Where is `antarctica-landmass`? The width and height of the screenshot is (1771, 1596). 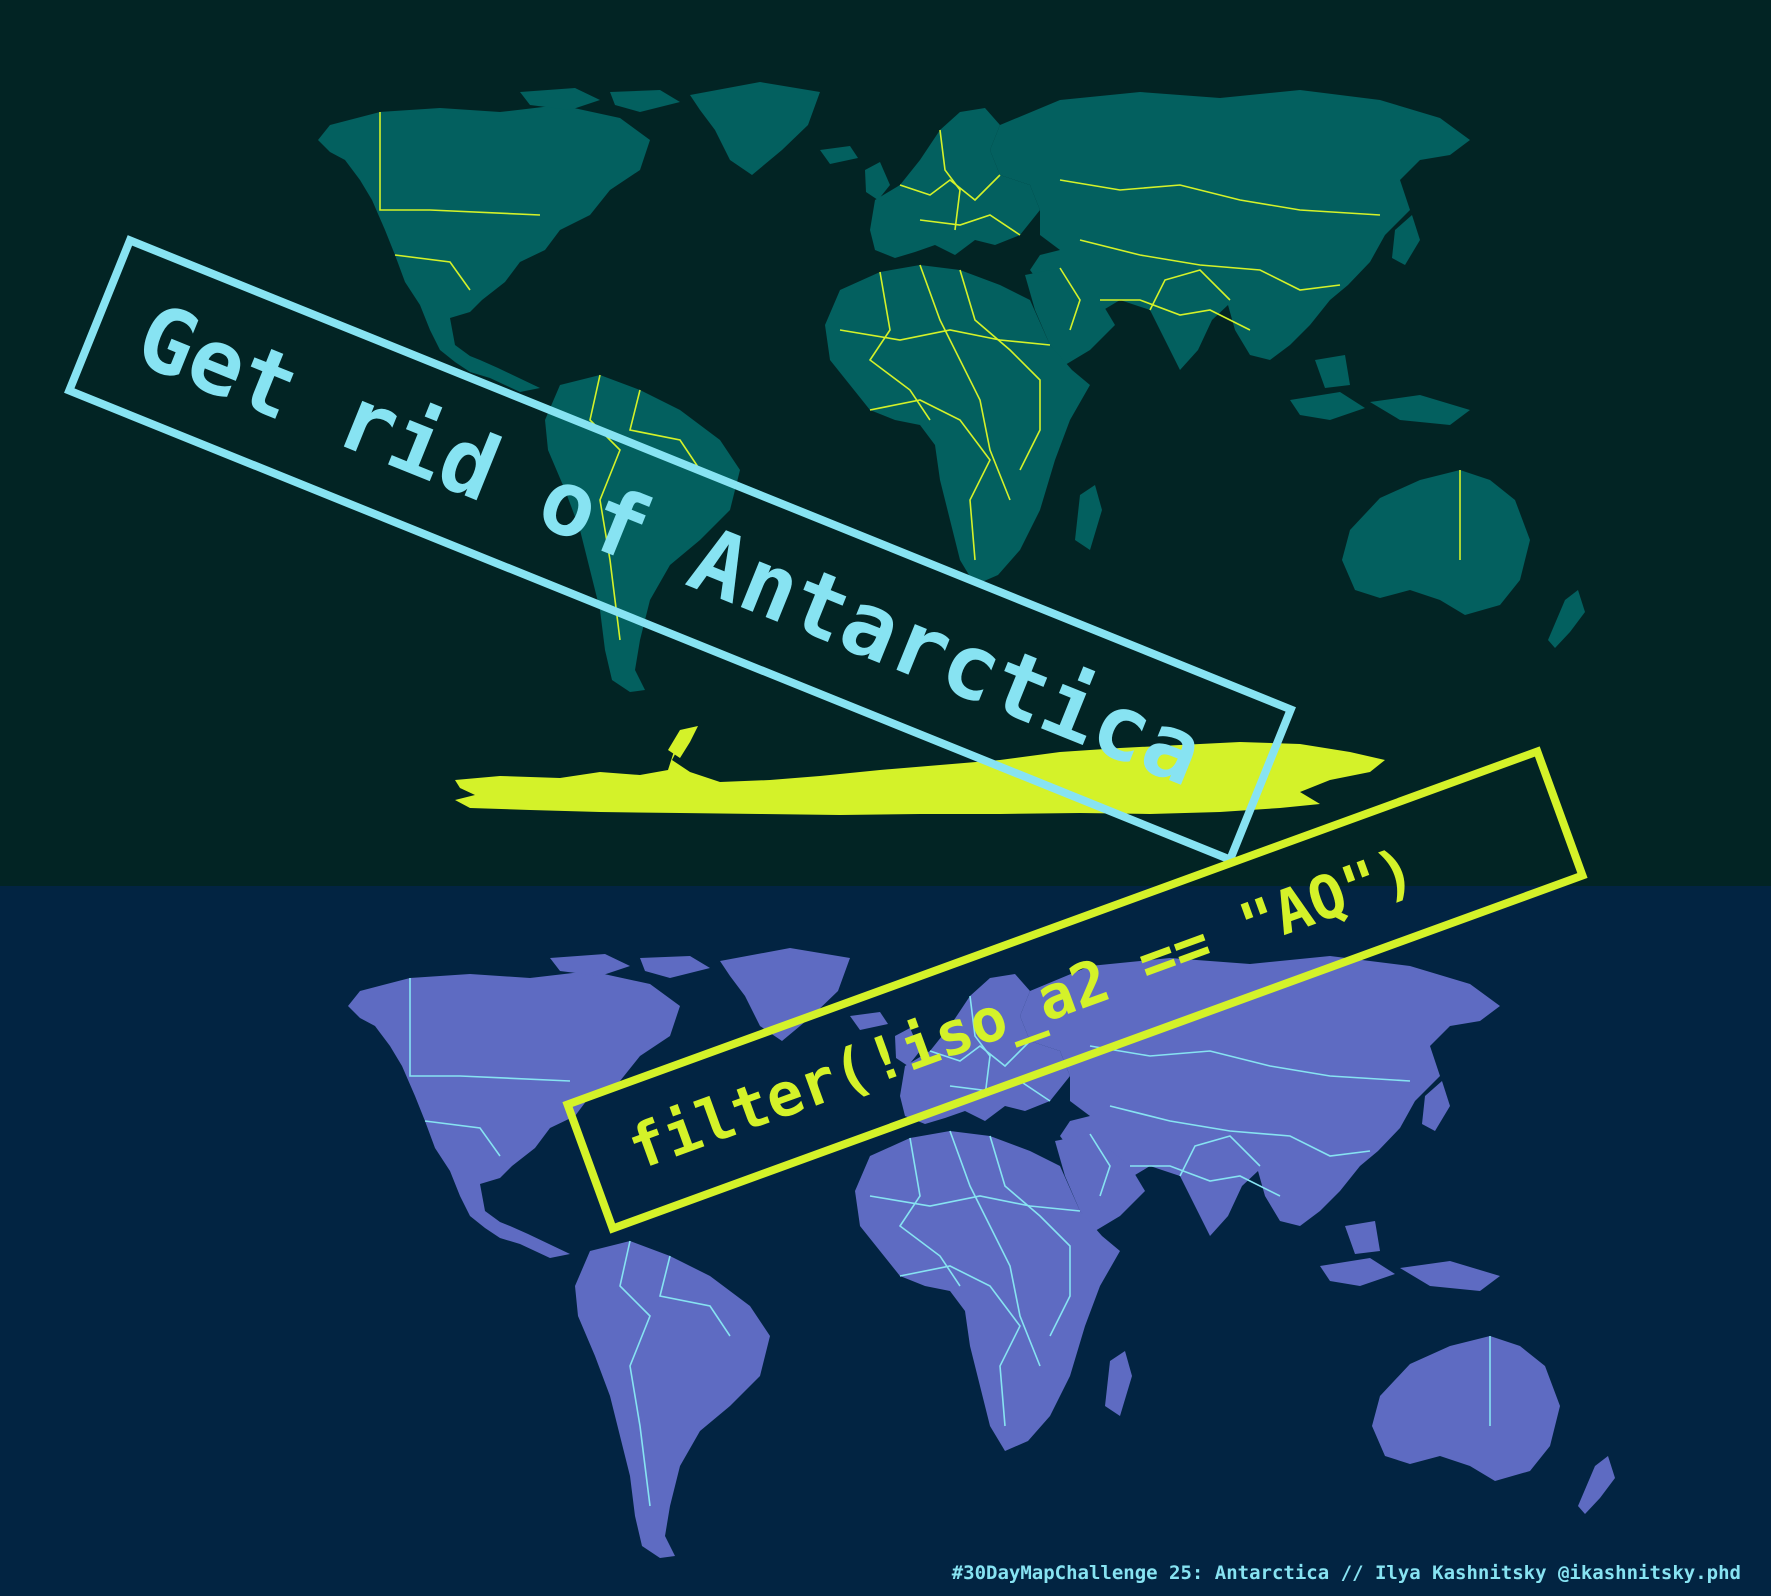
antarctica-landmass is located at coordinates (920, 775).